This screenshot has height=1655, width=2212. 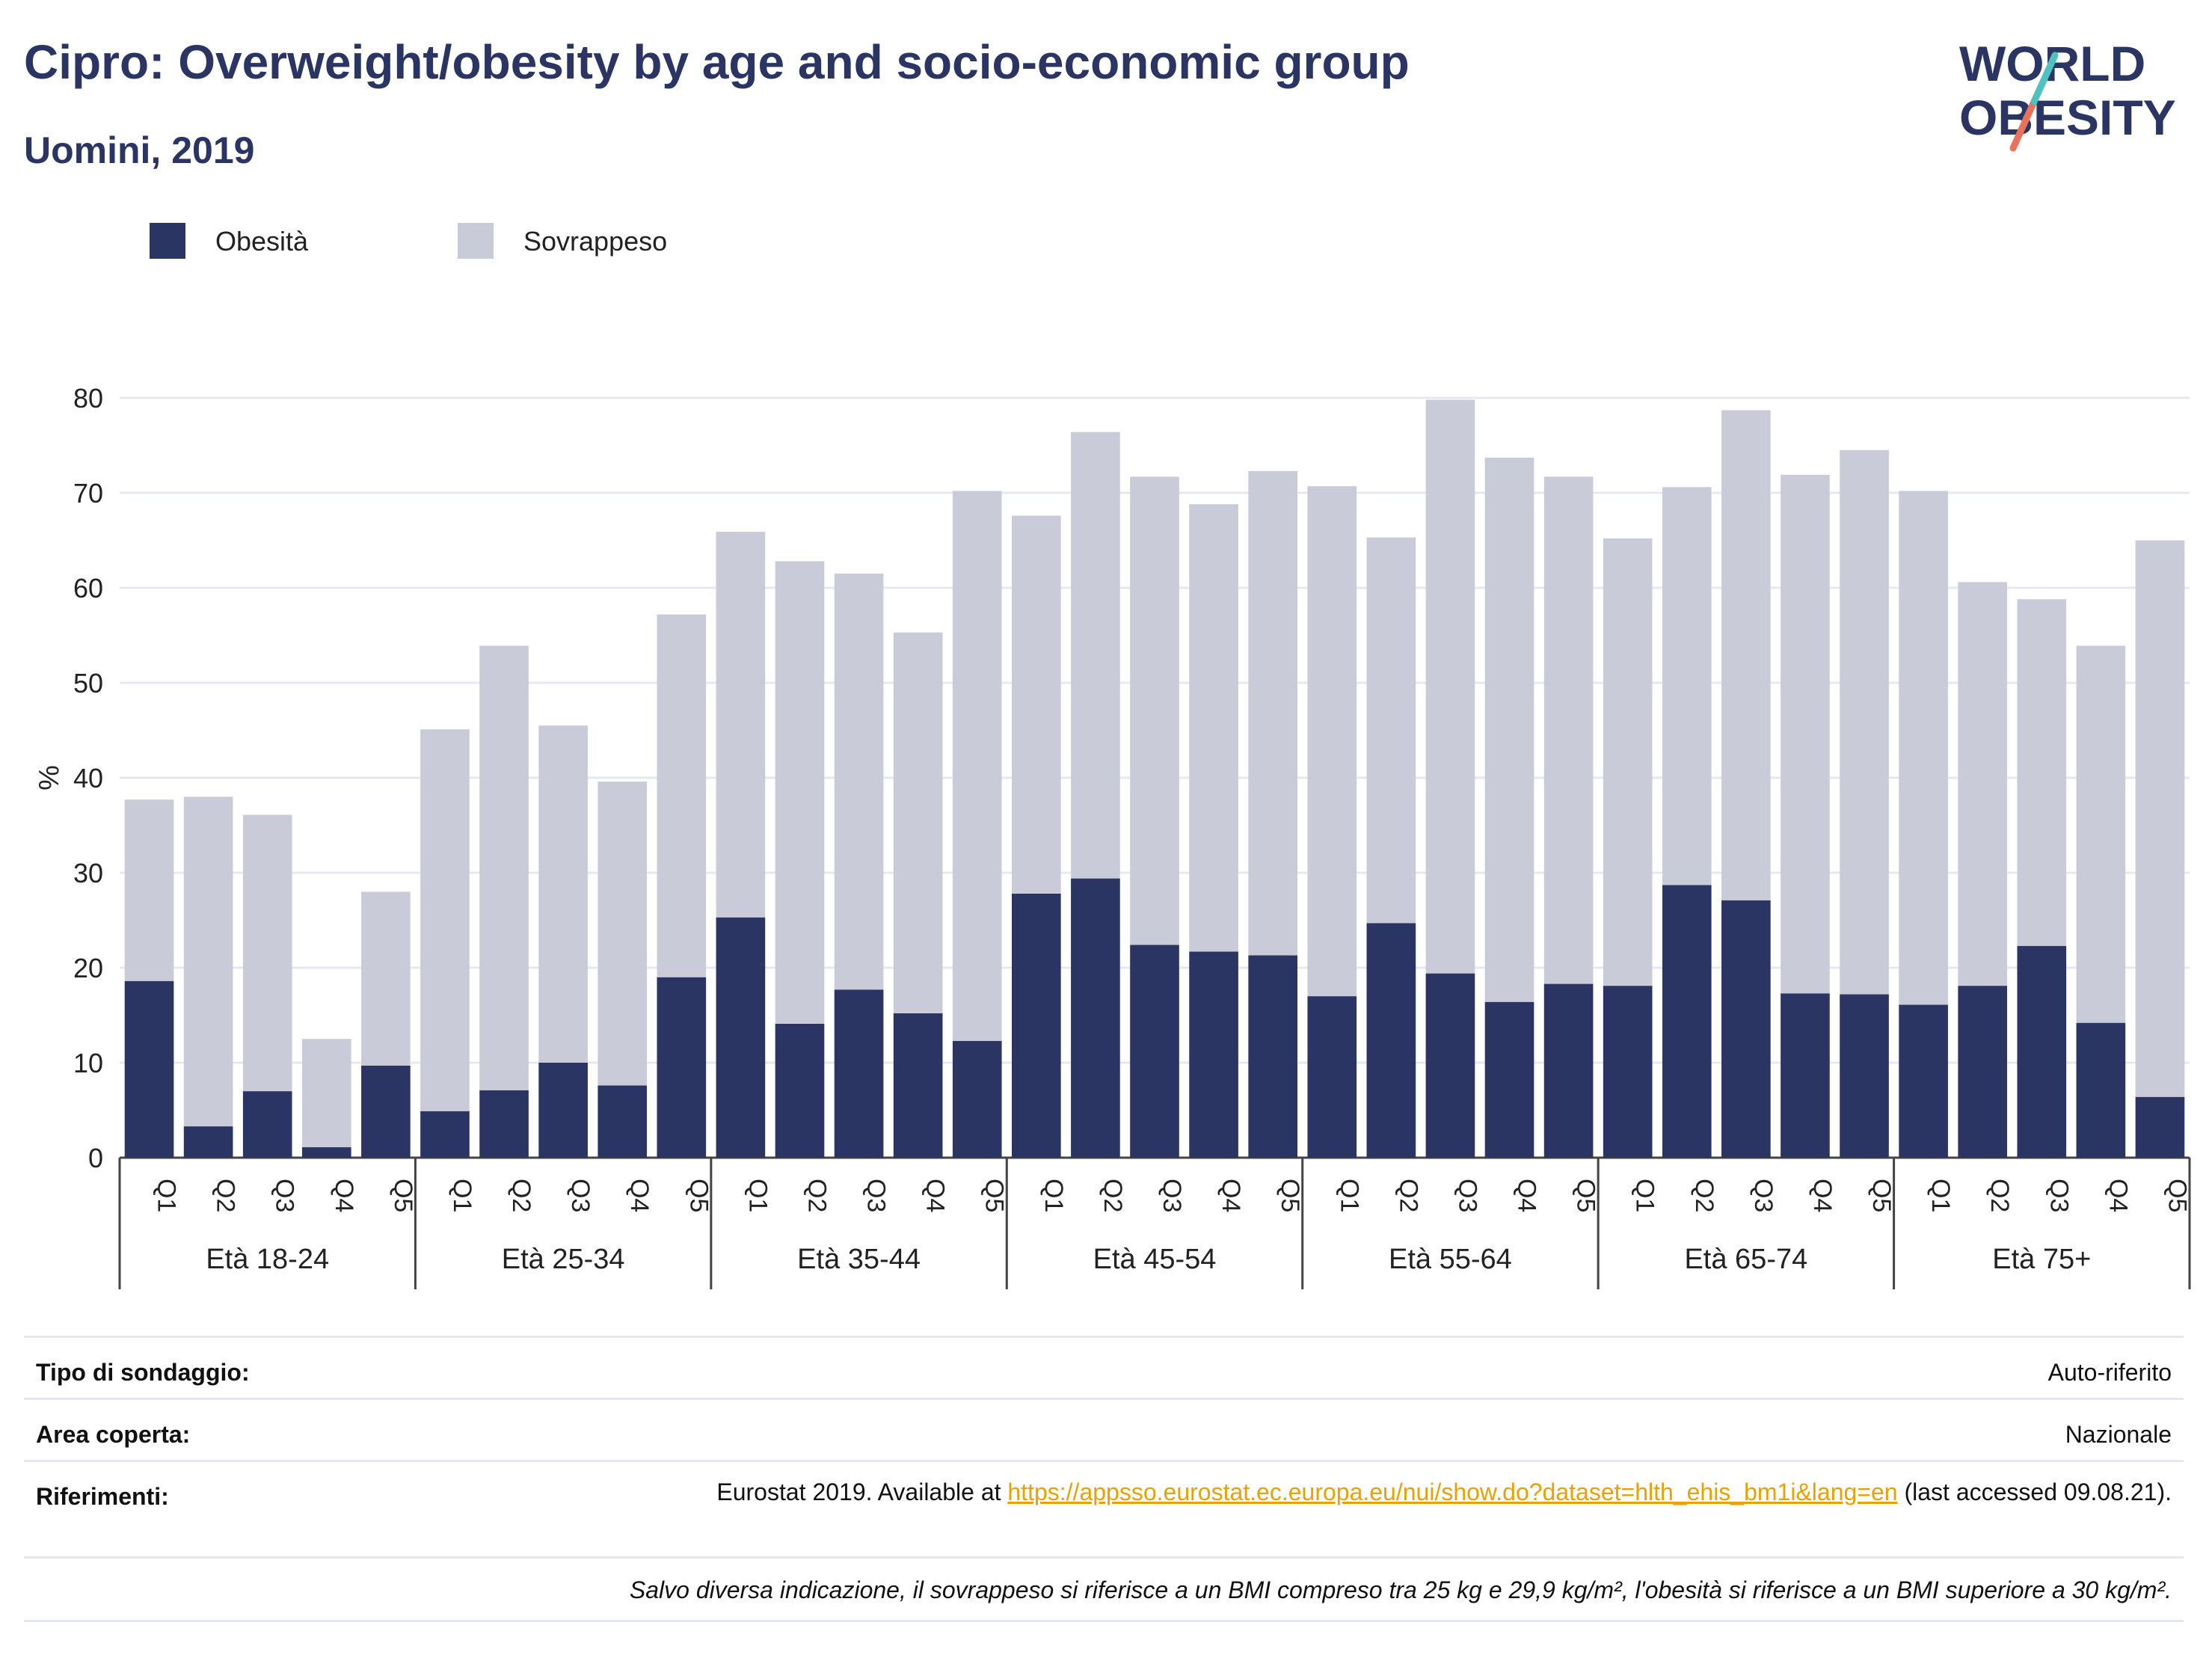 I want to click on info-row-area: Area coperta: Nazionale, so click(x=1104, y=1429).